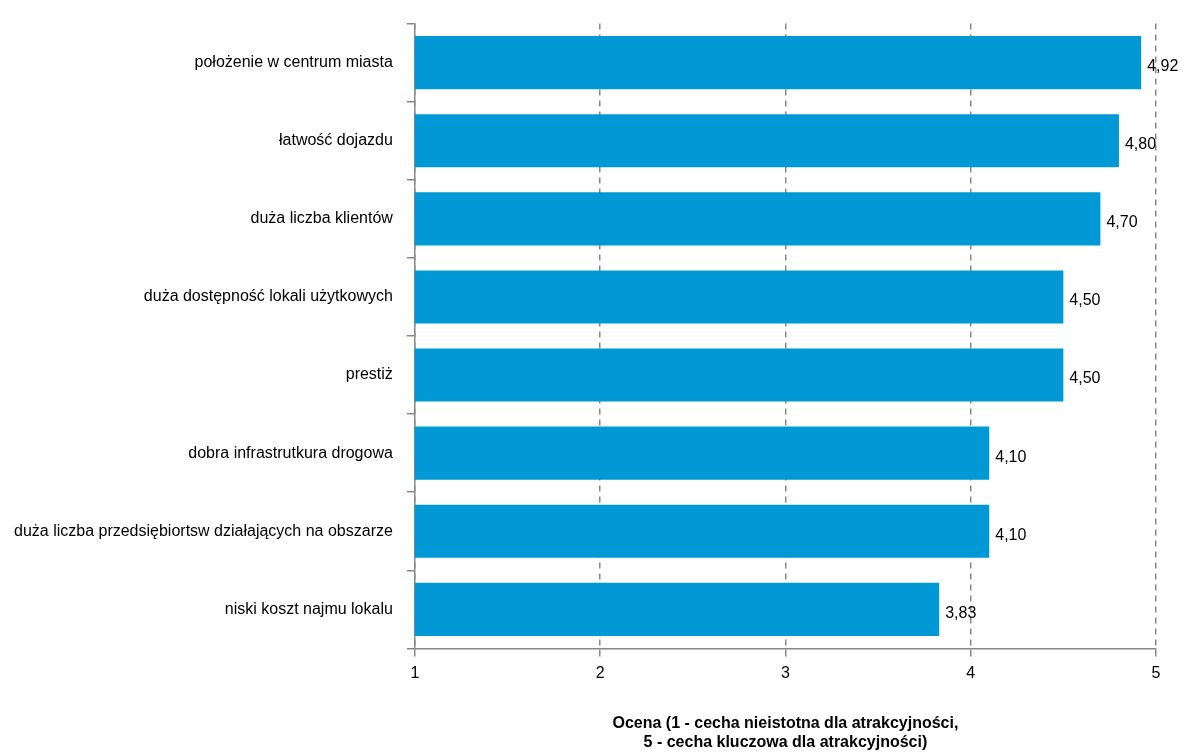  Describe the element at coordinates (203, 530) in the screenshot. I see `y-tick-label: duża liczba przedsiębiortsw działających na obszarze` at that location.